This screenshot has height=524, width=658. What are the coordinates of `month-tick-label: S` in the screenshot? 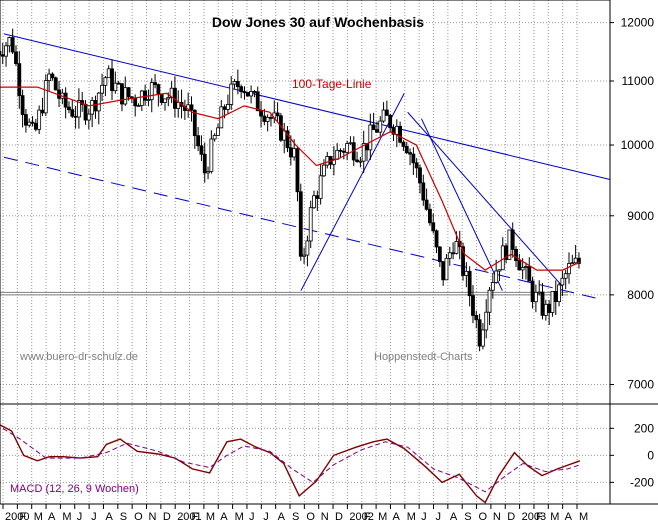 It's located at (123, 517).